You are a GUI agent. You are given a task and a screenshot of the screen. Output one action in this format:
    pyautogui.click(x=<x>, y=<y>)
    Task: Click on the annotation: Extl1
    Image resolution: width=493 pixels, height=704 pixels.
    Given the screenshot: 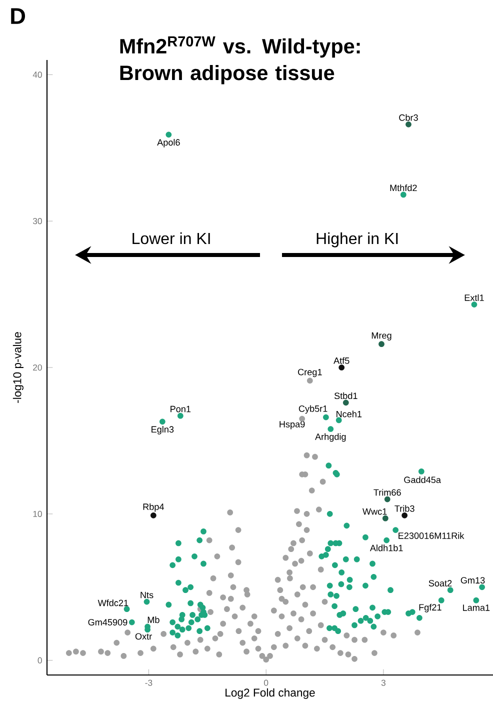 What is the action you would take?
    pyautogui.click(x=474, y=297)
    